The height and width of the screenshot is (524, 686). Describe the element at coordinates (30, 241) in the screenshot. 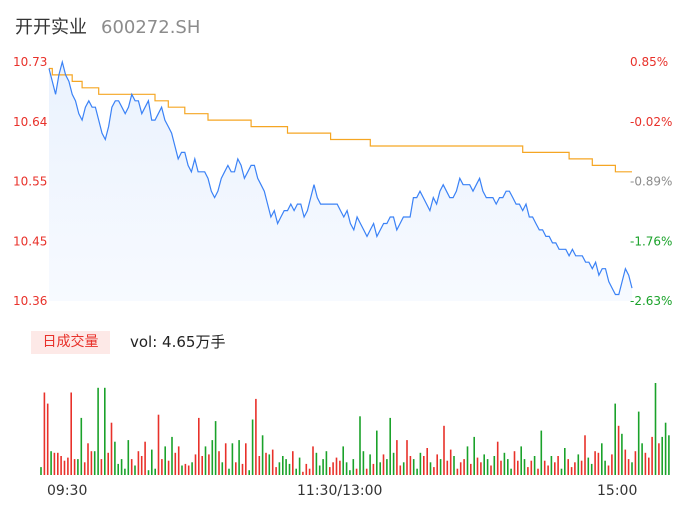

I see `price-tick-label: 10.45` at that location.